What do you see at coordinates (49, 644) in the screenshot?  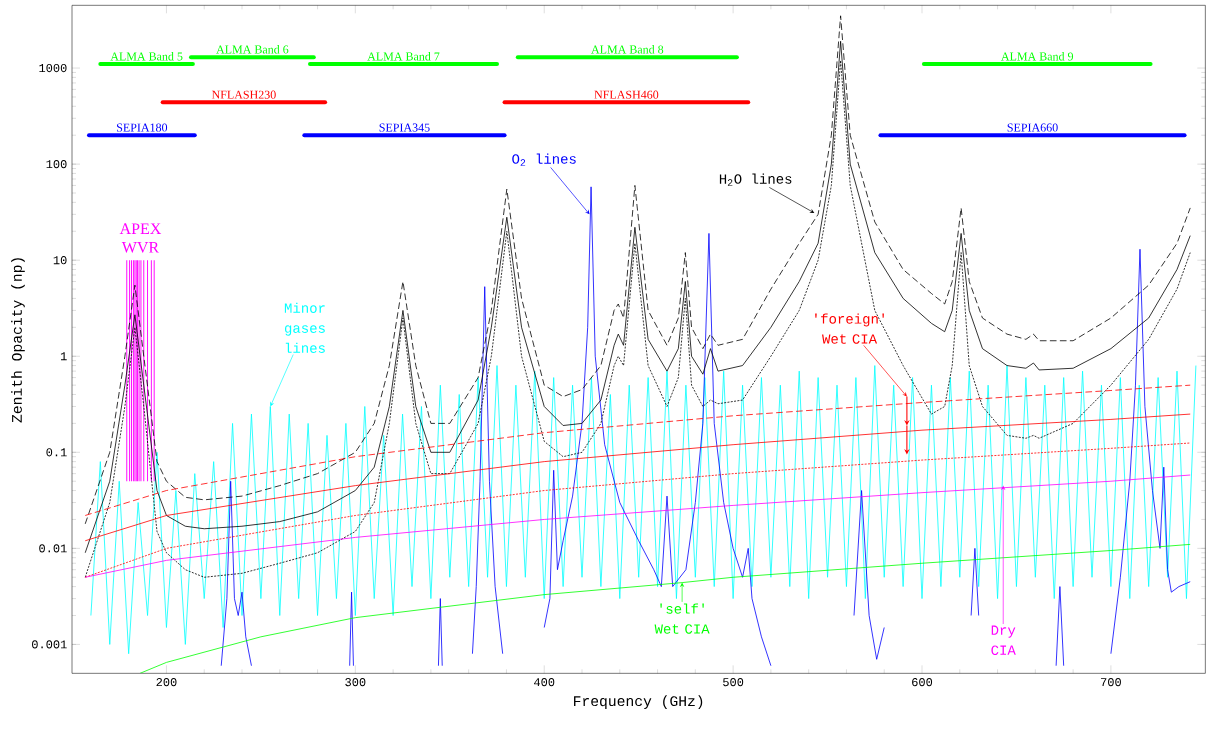 I see `y-tick-label: 0.001` at bounding box center [49, 644].